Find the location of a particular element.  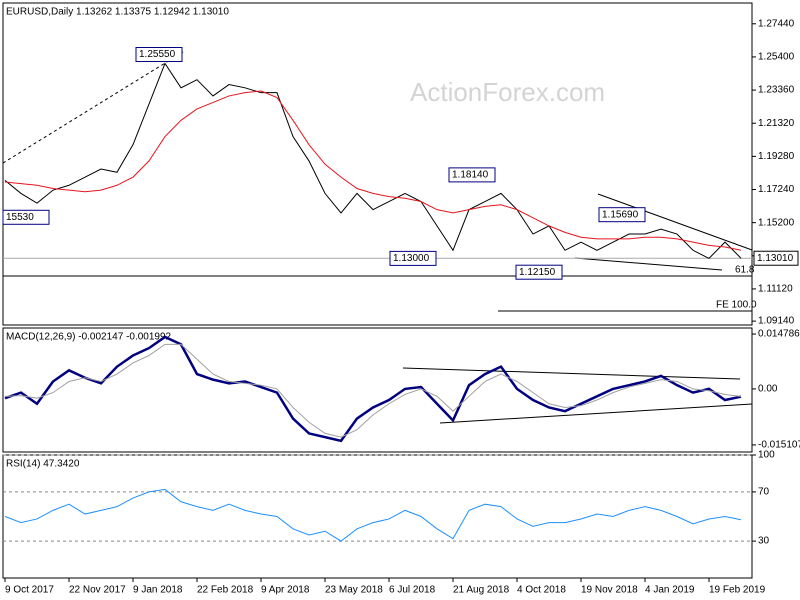

x-tick-label: 4 Jan 2019 is located at coordinates (670, 590).